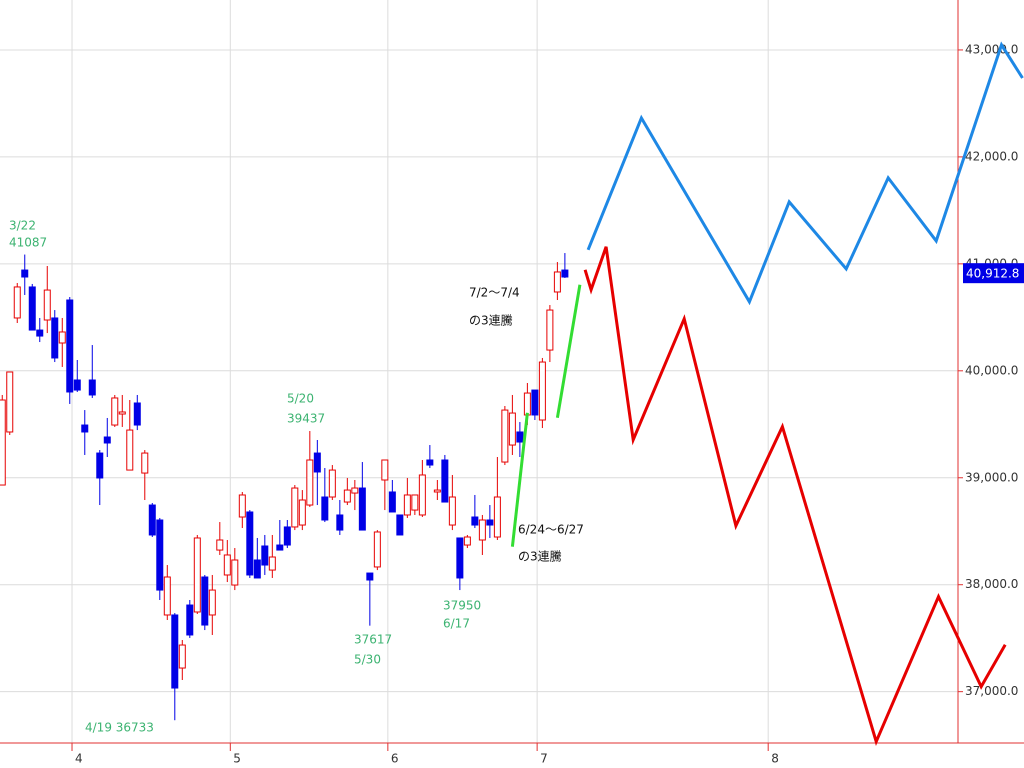 Image resolution: width=1024 pixels, height=768 pixels. Describe the element at coordinates (300, 399) in the screenshot. I see `annotation: 5/20` at that location.